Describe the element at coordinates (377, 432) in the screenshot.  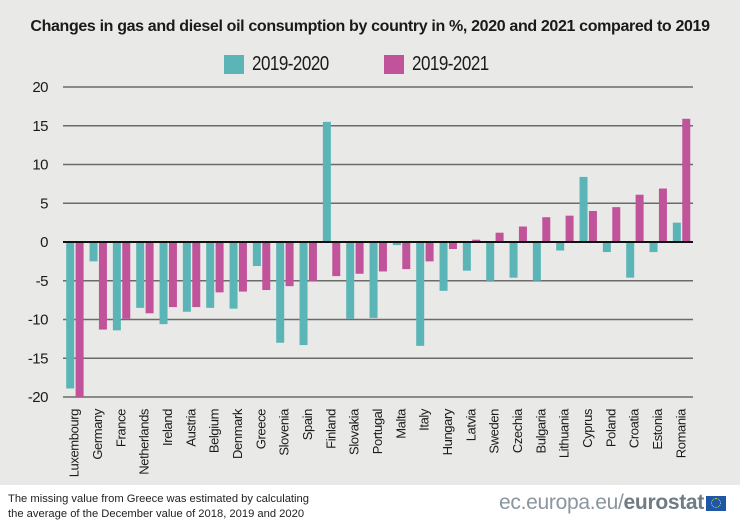
I see `x-tick-label: Portugal` at that location.